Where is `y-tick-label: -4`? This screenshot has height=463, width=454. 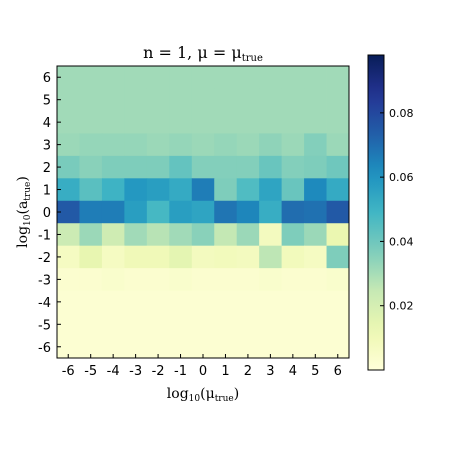
y-tick-label: -4 is located at coordinates (44, 303).